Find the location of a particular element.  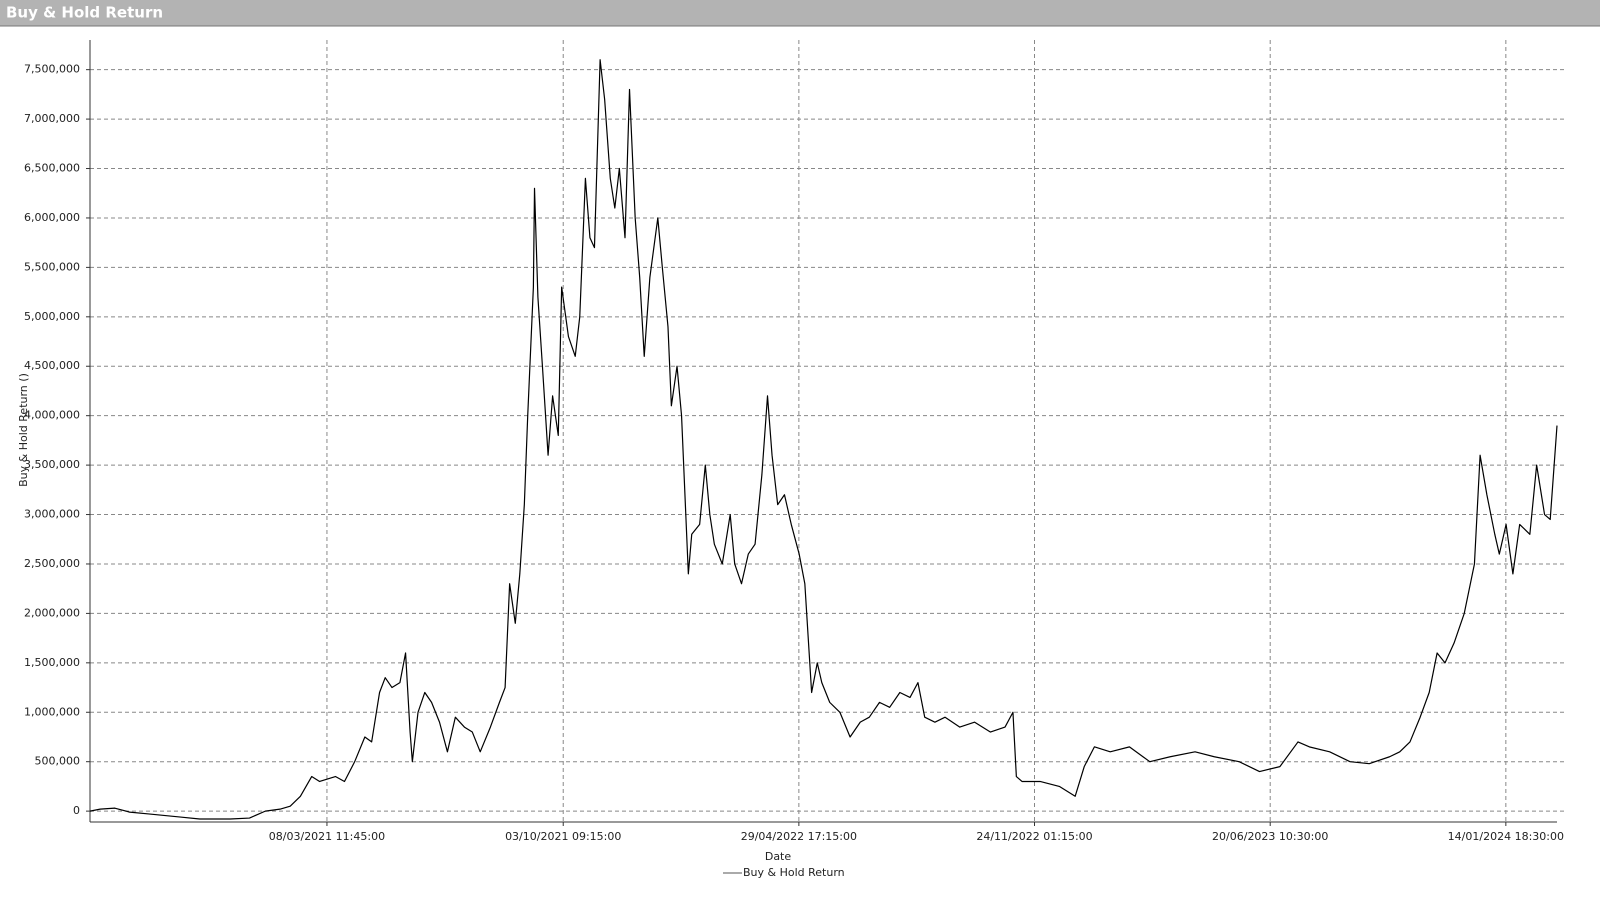

y-tick-label: 5,500,000 is located at coordinates (52, 266).